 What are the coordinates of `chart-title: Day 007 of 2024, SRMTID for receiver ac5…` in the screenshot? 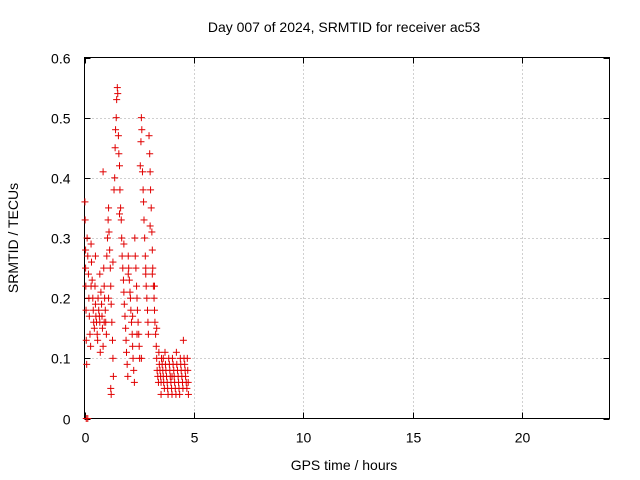 It's located at (344, 27).